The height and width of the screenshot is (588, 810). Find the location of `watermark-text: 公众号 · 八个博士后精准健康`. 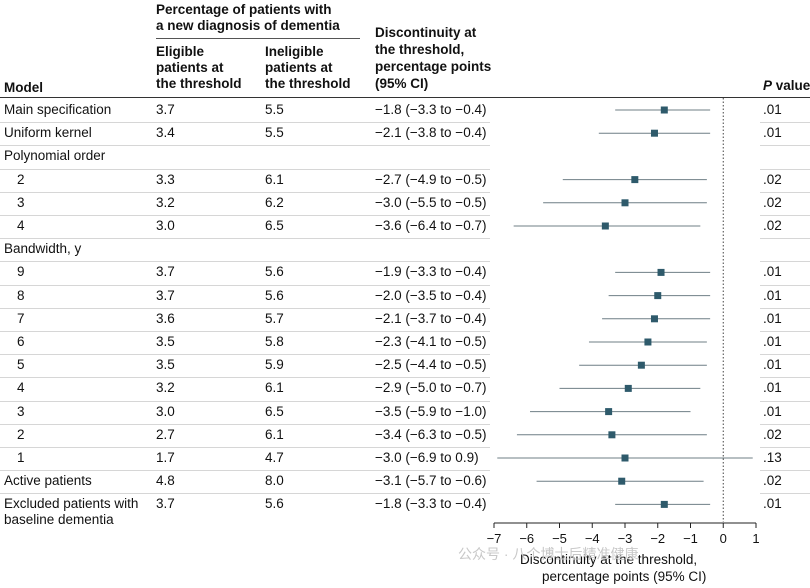

watermark-text: 公众号 · 八个博士后精准健康 is located at coordinates (548, 554).